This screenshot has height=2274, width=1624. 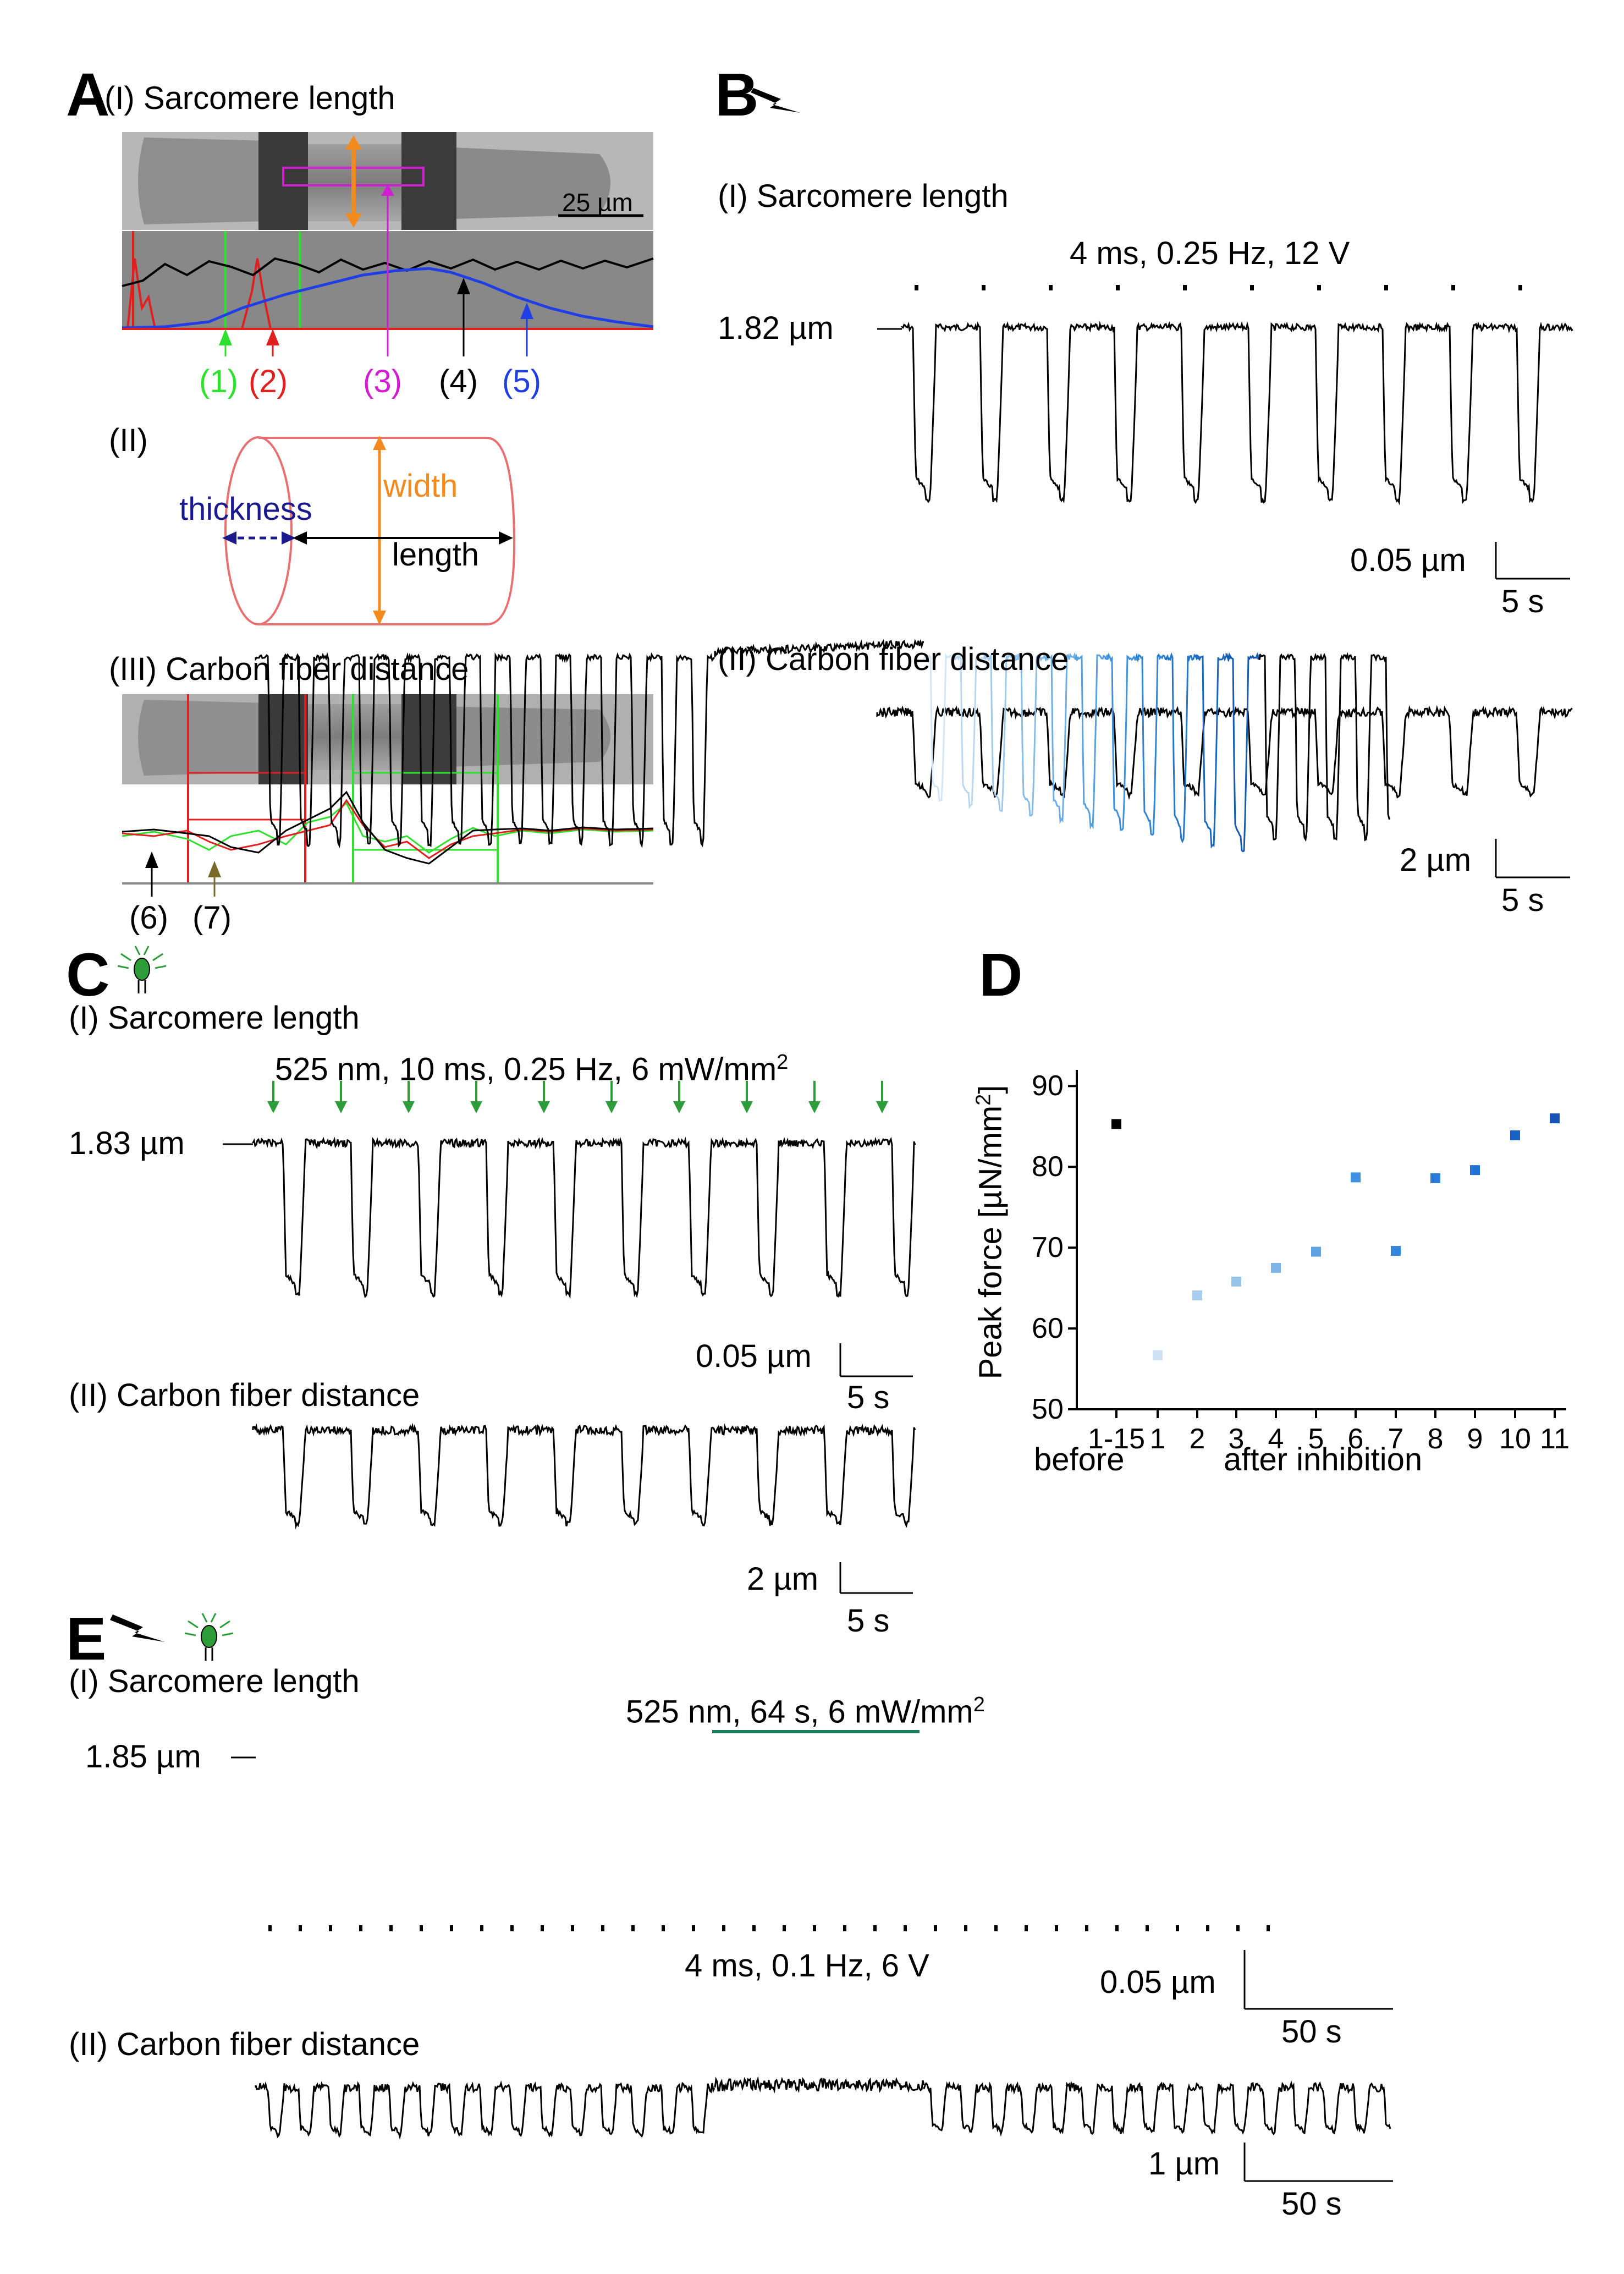 I want to click on x-tick-label: 1-15, so click(x=1116, y=1439).